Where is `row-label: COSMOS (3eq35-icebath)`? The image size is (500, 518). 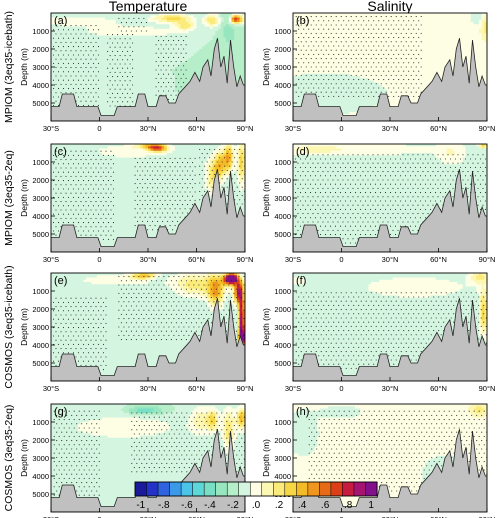
row-label: COSMOS (3eq35-icebath) is located at coordinates (9, 326).